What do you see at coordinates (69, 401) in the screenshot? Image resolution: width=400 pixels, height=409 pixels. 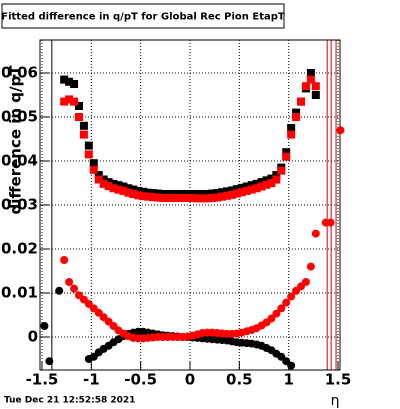 I see `footer: Tue Dec 21 12:52:58 2021` at bounding box center [69, 401].